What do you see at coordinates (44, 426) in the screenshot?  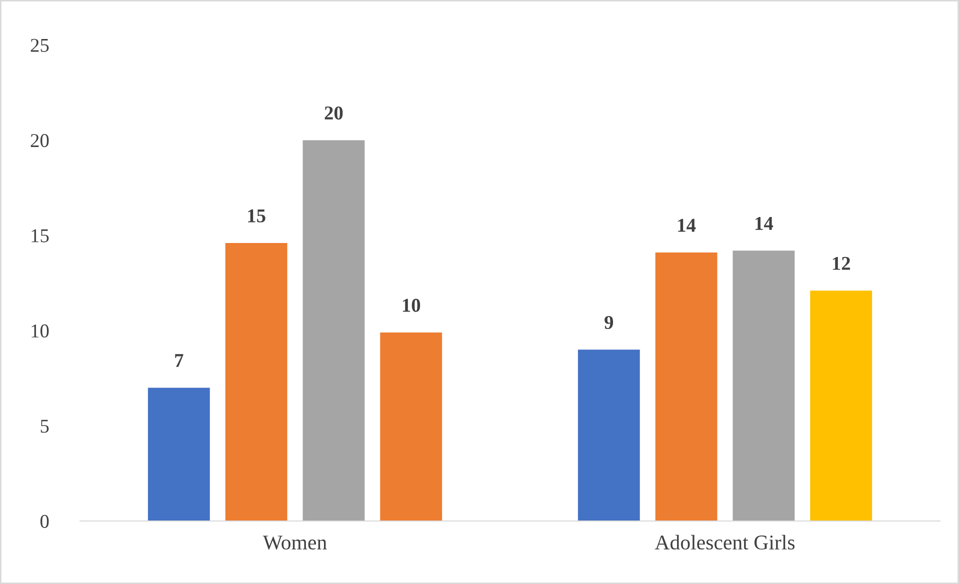 I see `y-tick-label: 5` at bounding box center [44, 426].